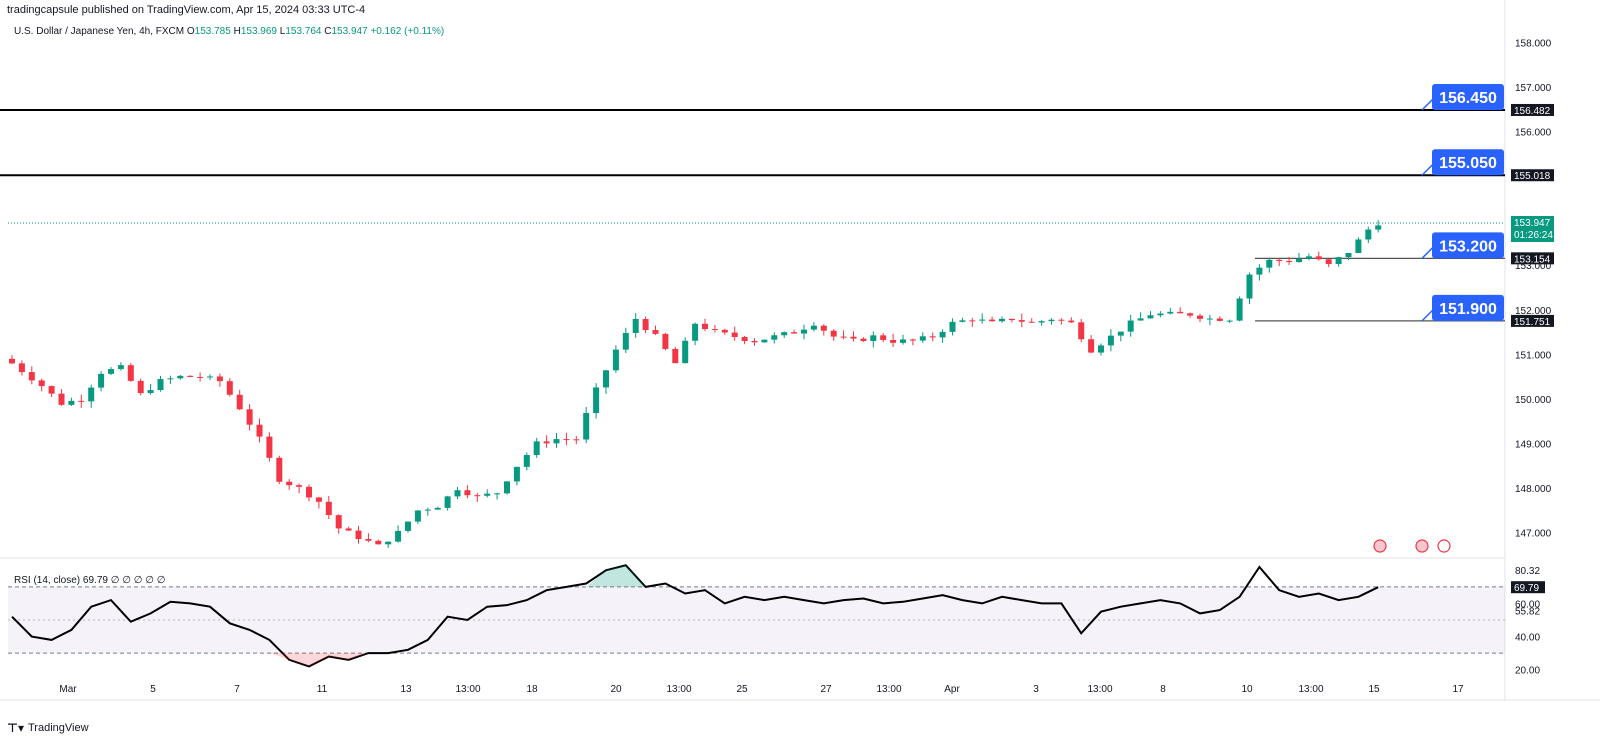  I want to click on rsi-oversold-fill, so click(319, 660).